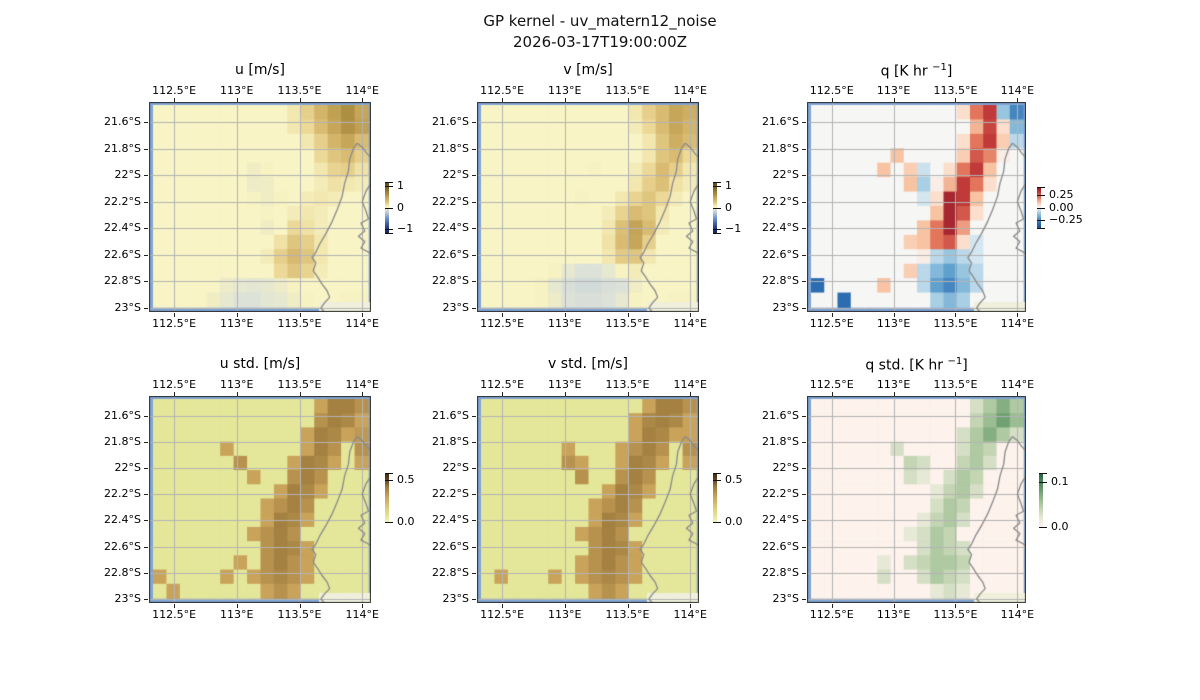  Describe the element at coordinates (906, 71) in the screenshot. I see `panel-title-text: q [K hr` at that location.